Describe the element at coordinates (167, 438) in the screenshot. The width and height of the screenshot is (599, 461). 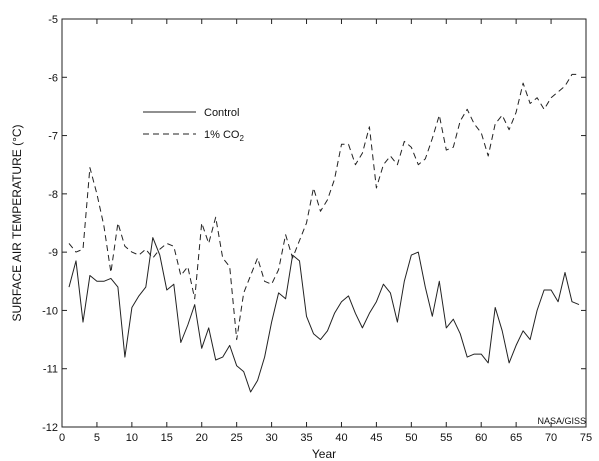
I see `x-tick-label: 15` at that location.